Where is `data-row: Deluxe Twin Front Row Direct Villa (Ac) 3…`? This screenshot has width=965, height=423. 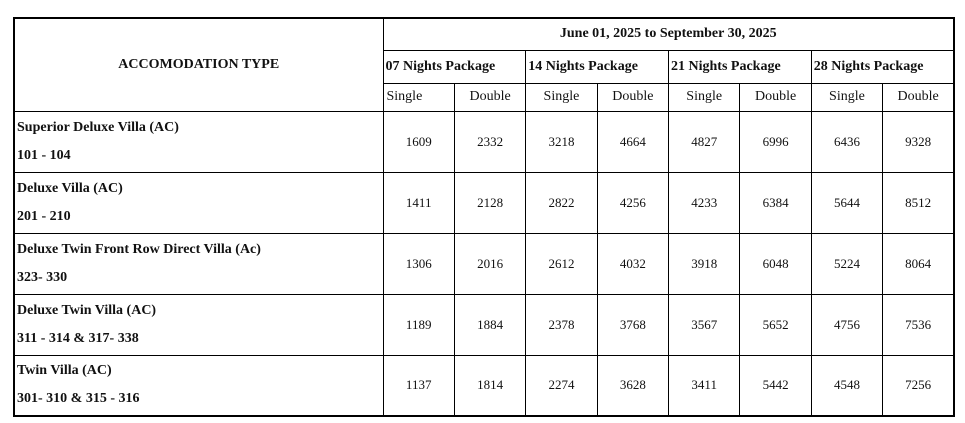 data-row: Deluxe Twin Front Row Direct Villa (Ac) 3… is located at coordinates (484, 263).